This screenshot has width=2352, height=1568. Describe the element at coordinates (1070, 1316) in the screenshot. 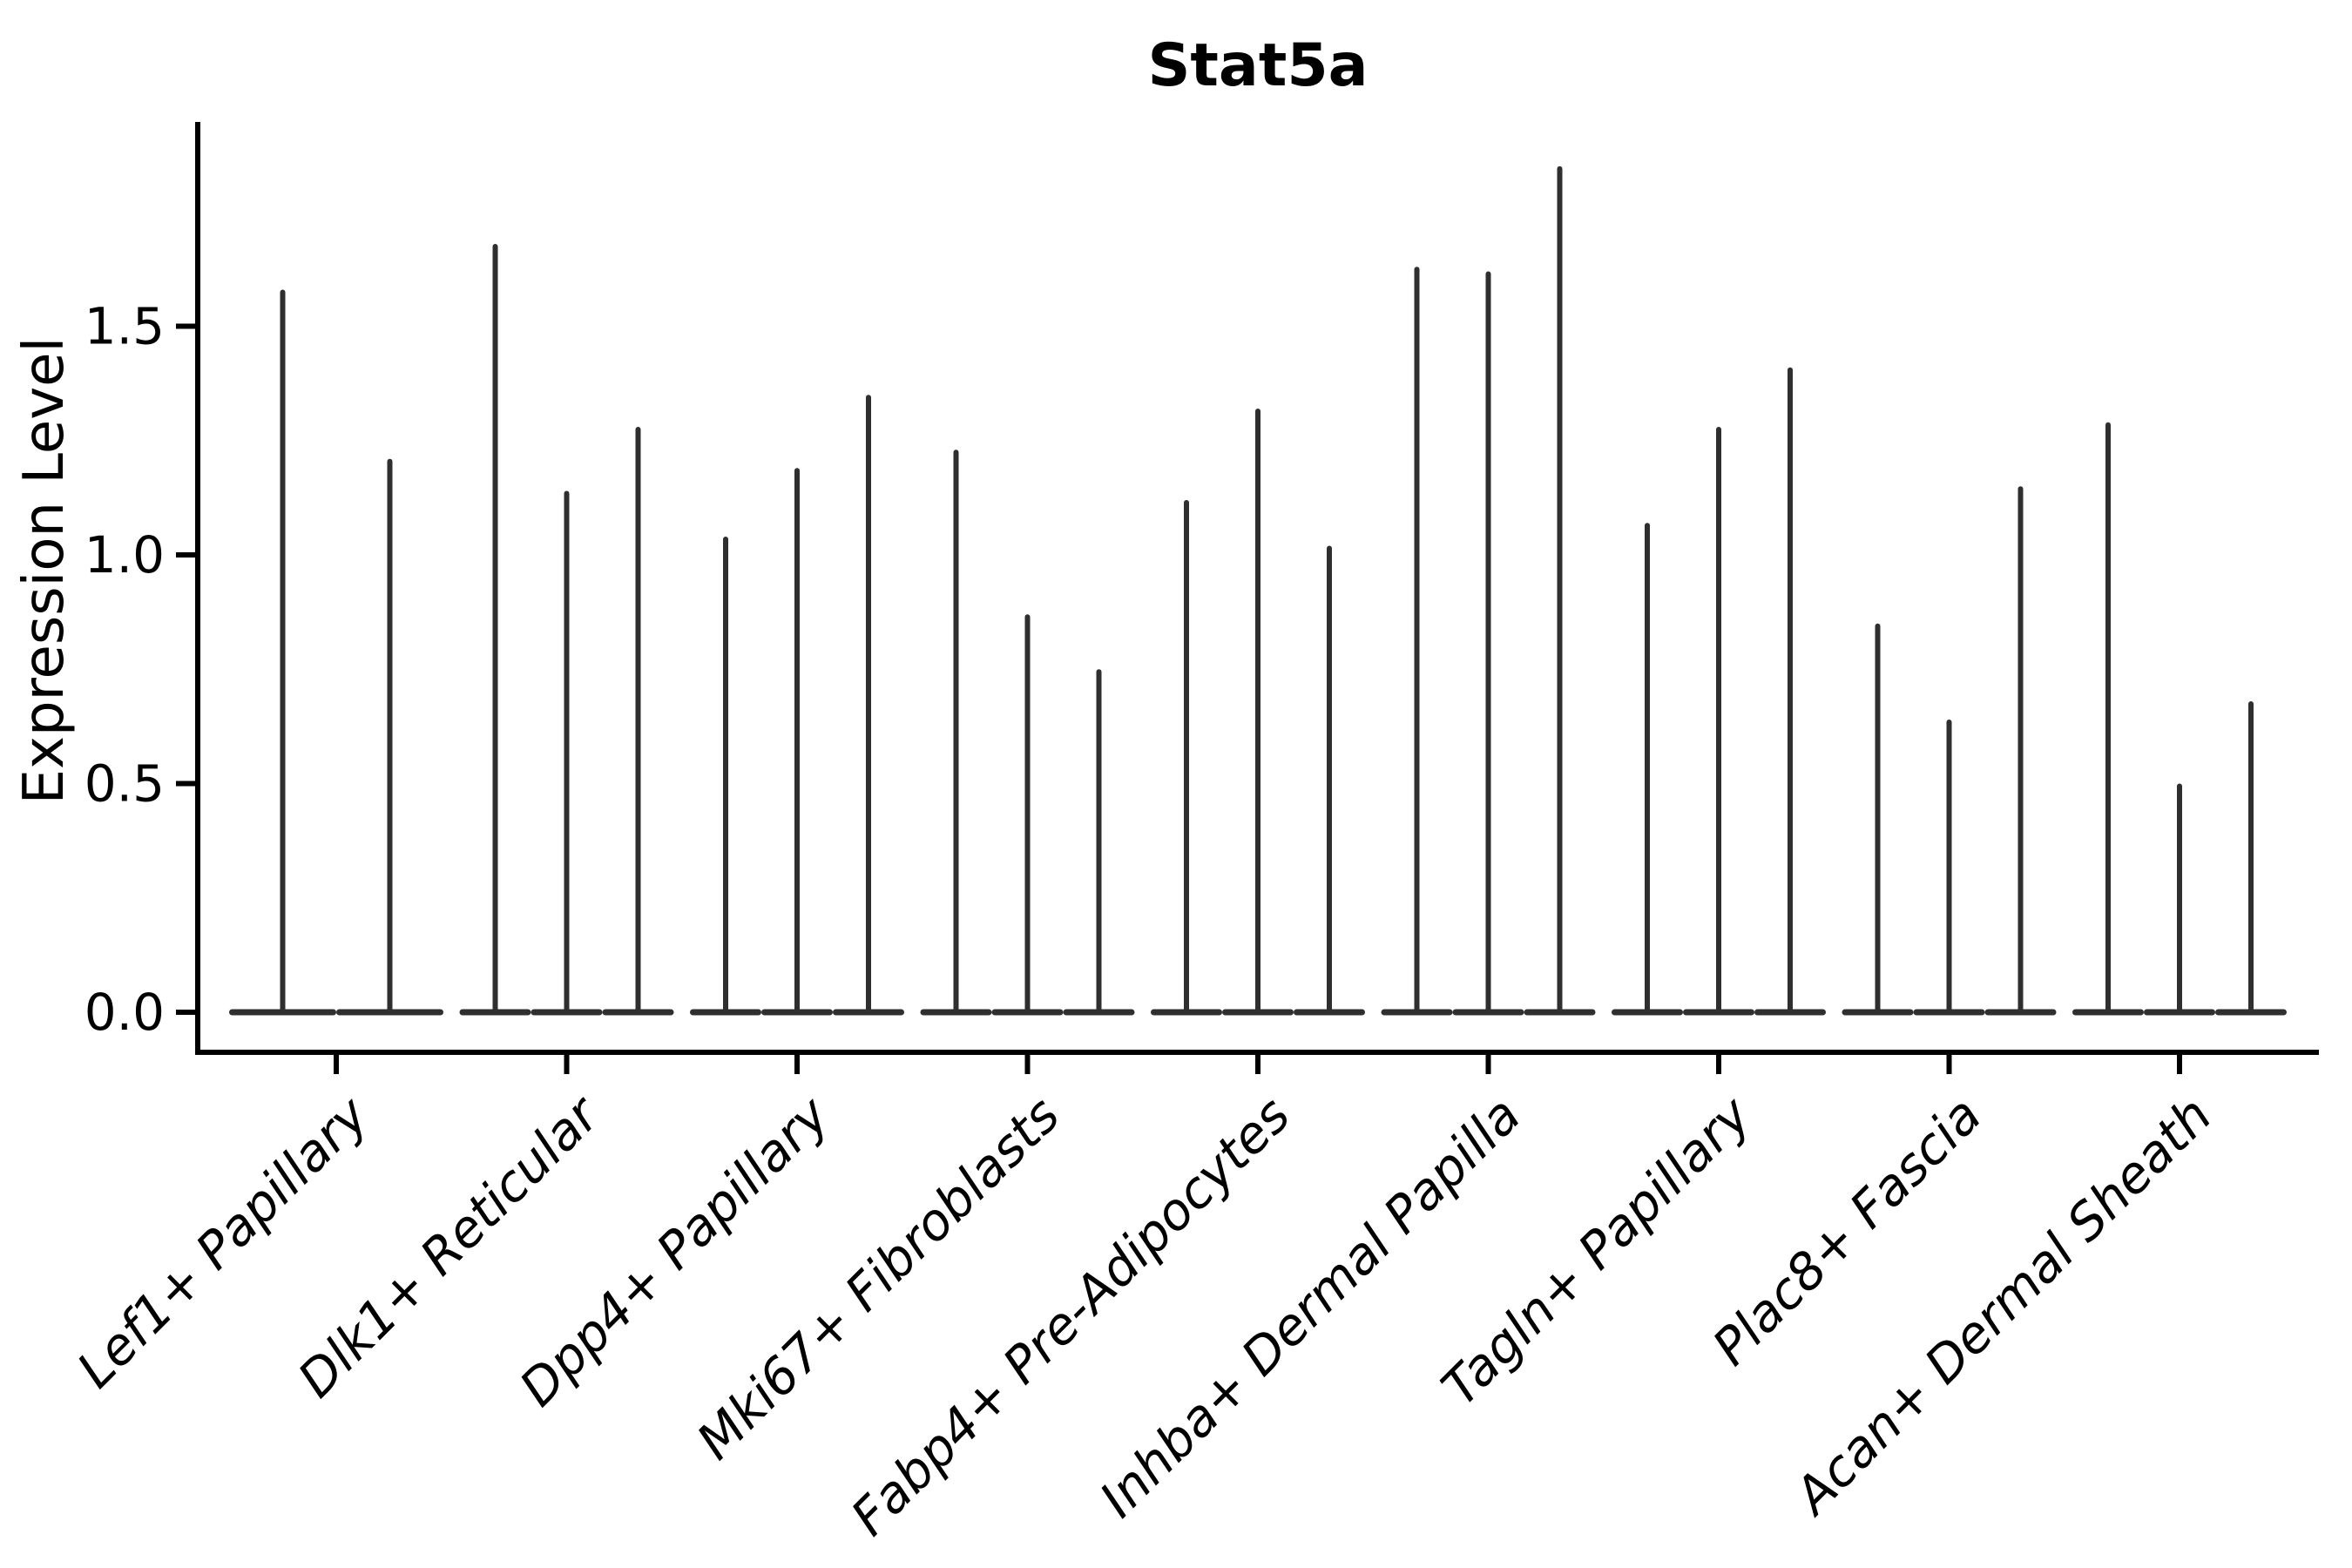

I see `x-tick-label: Fabp4+ Pre-Adipocytes` at that location.